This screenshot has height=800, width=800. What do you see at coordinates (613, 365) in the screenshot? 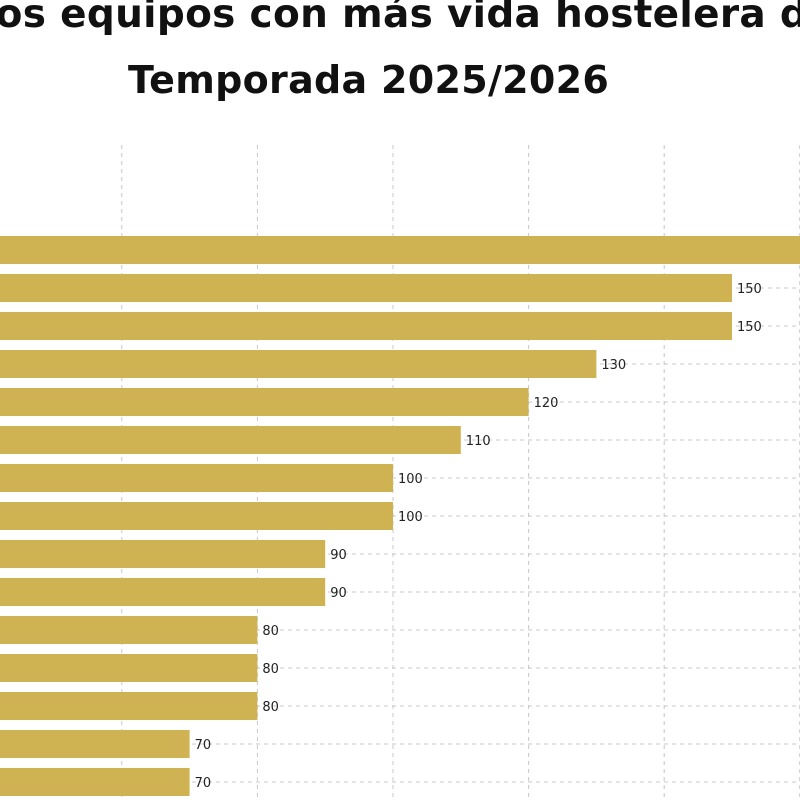
I see `bar-value-label: 130` at bounding box center [613, 365].